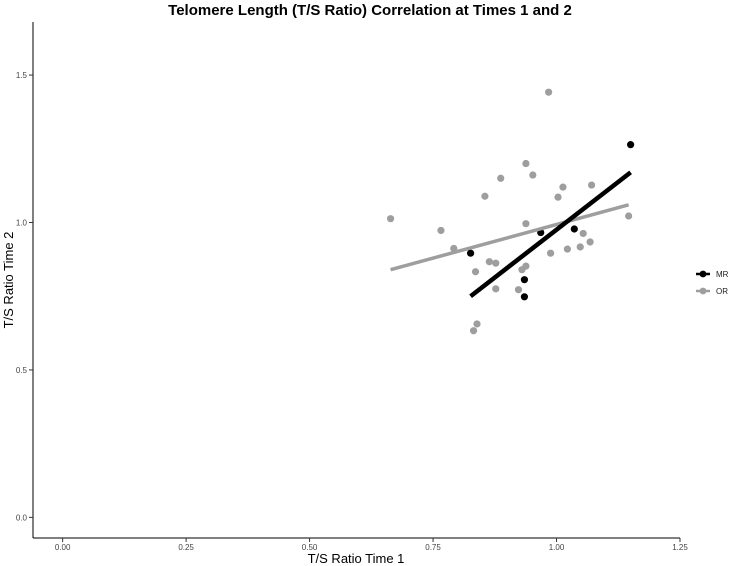 Image resolution: width=733 pixels, height=566 pixels. What do you see at coordinates (712, 283) in the screenshot?
I see `legend: MR OR` at bounding box center [712, 283].